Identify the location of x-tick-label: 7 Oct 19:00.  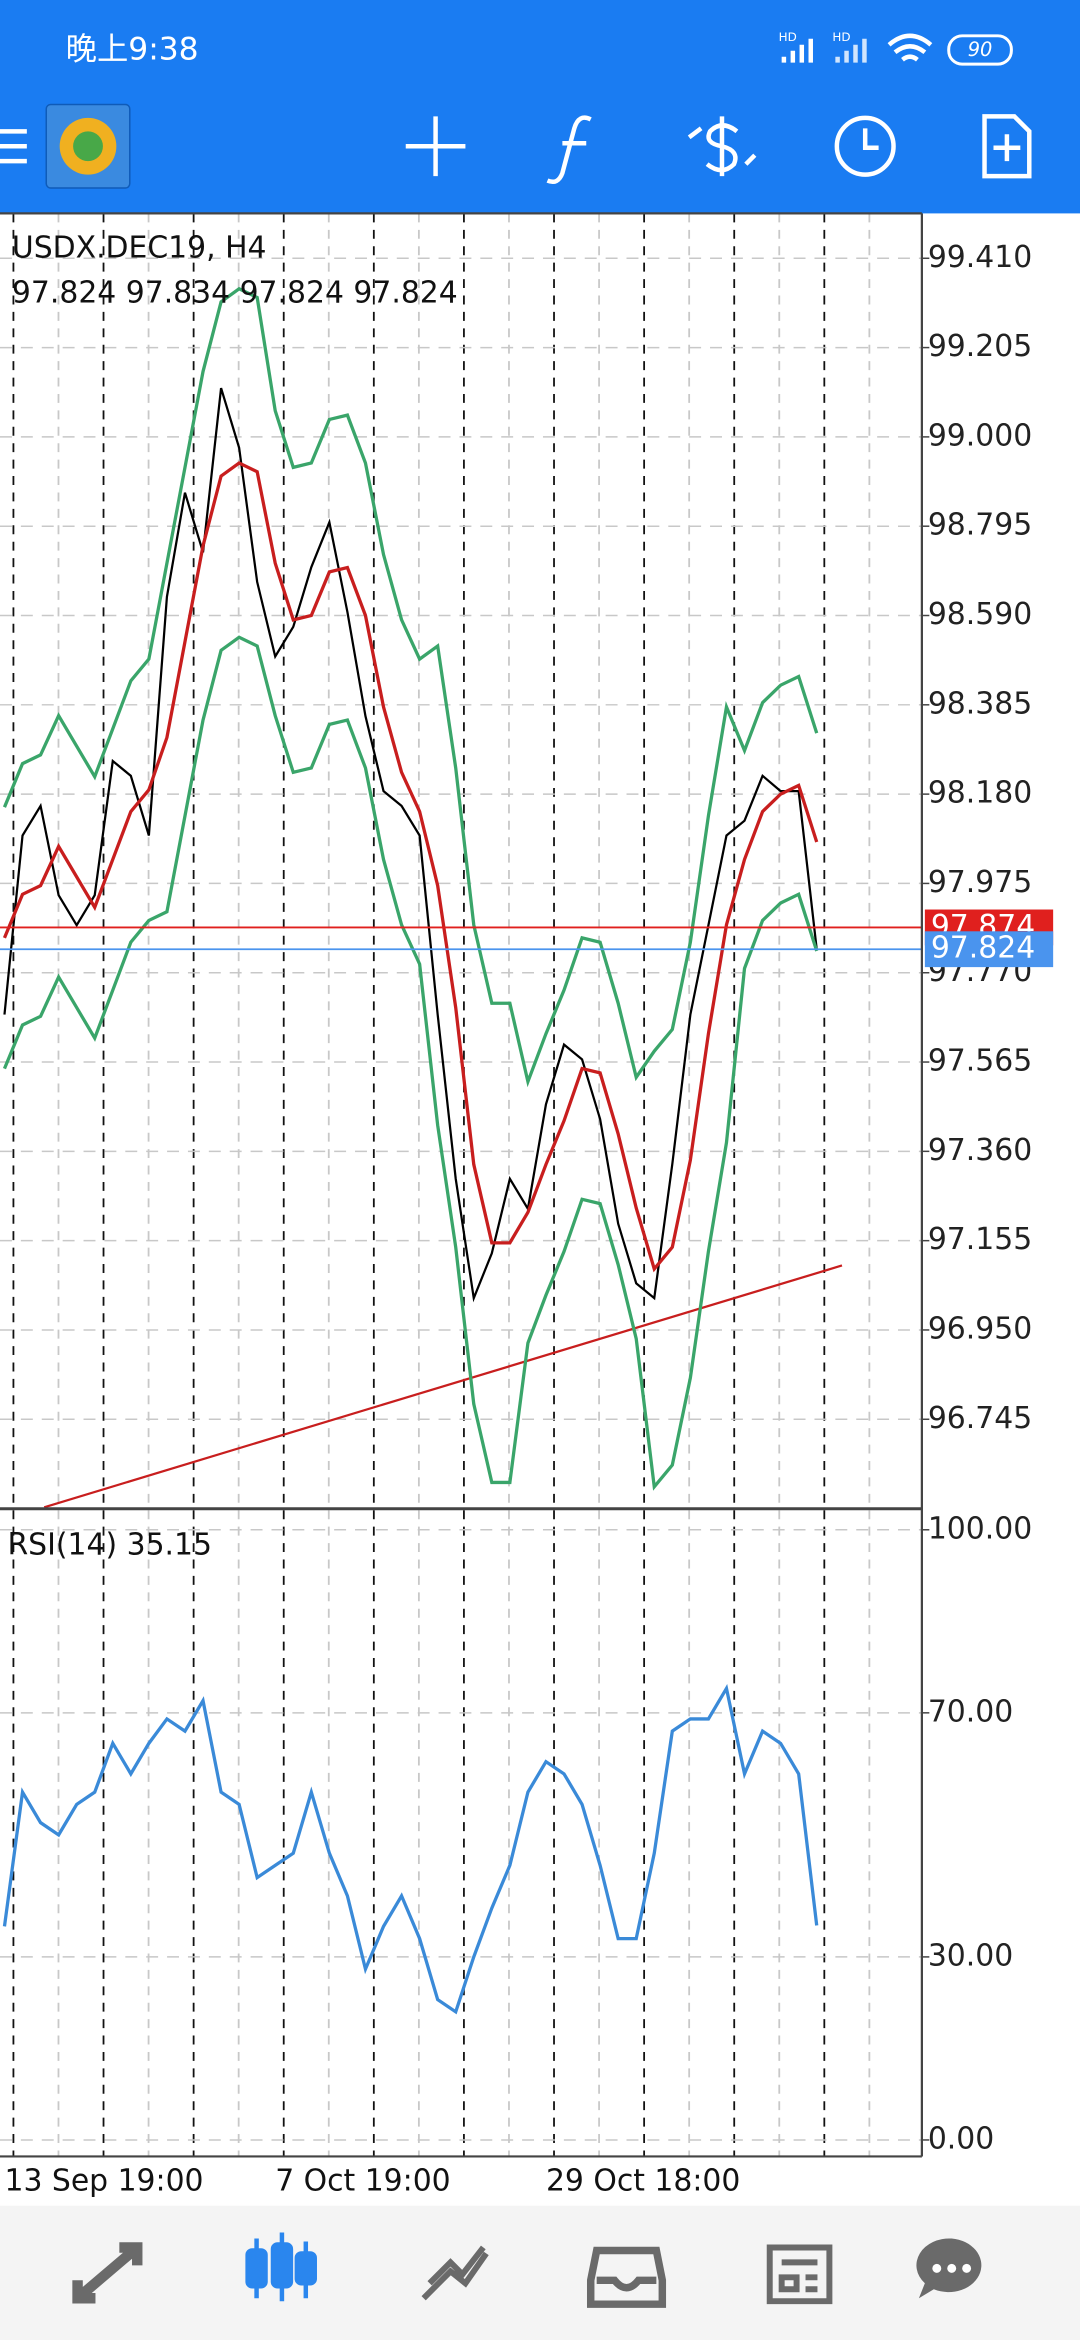
(362, 2180).